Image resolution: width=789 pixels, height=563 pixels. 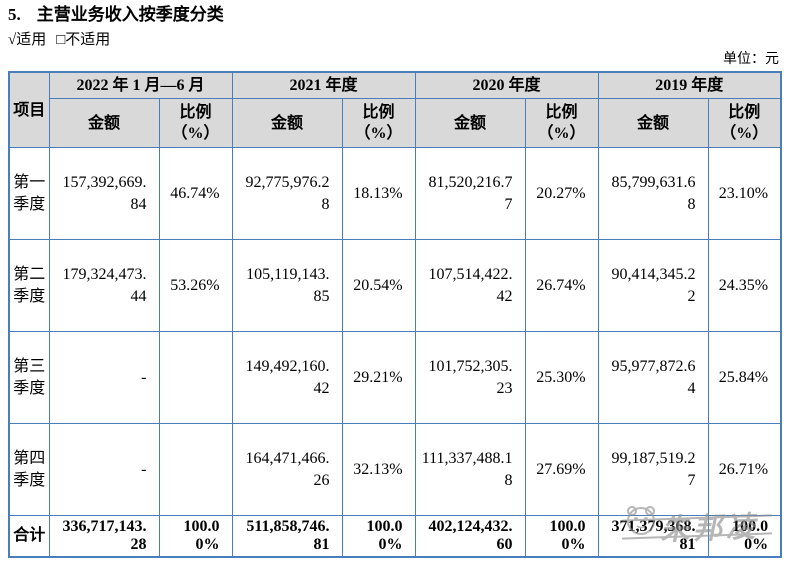 I want to click on applicable-unchecked-option: □不适用, so click(x=83, y=40).